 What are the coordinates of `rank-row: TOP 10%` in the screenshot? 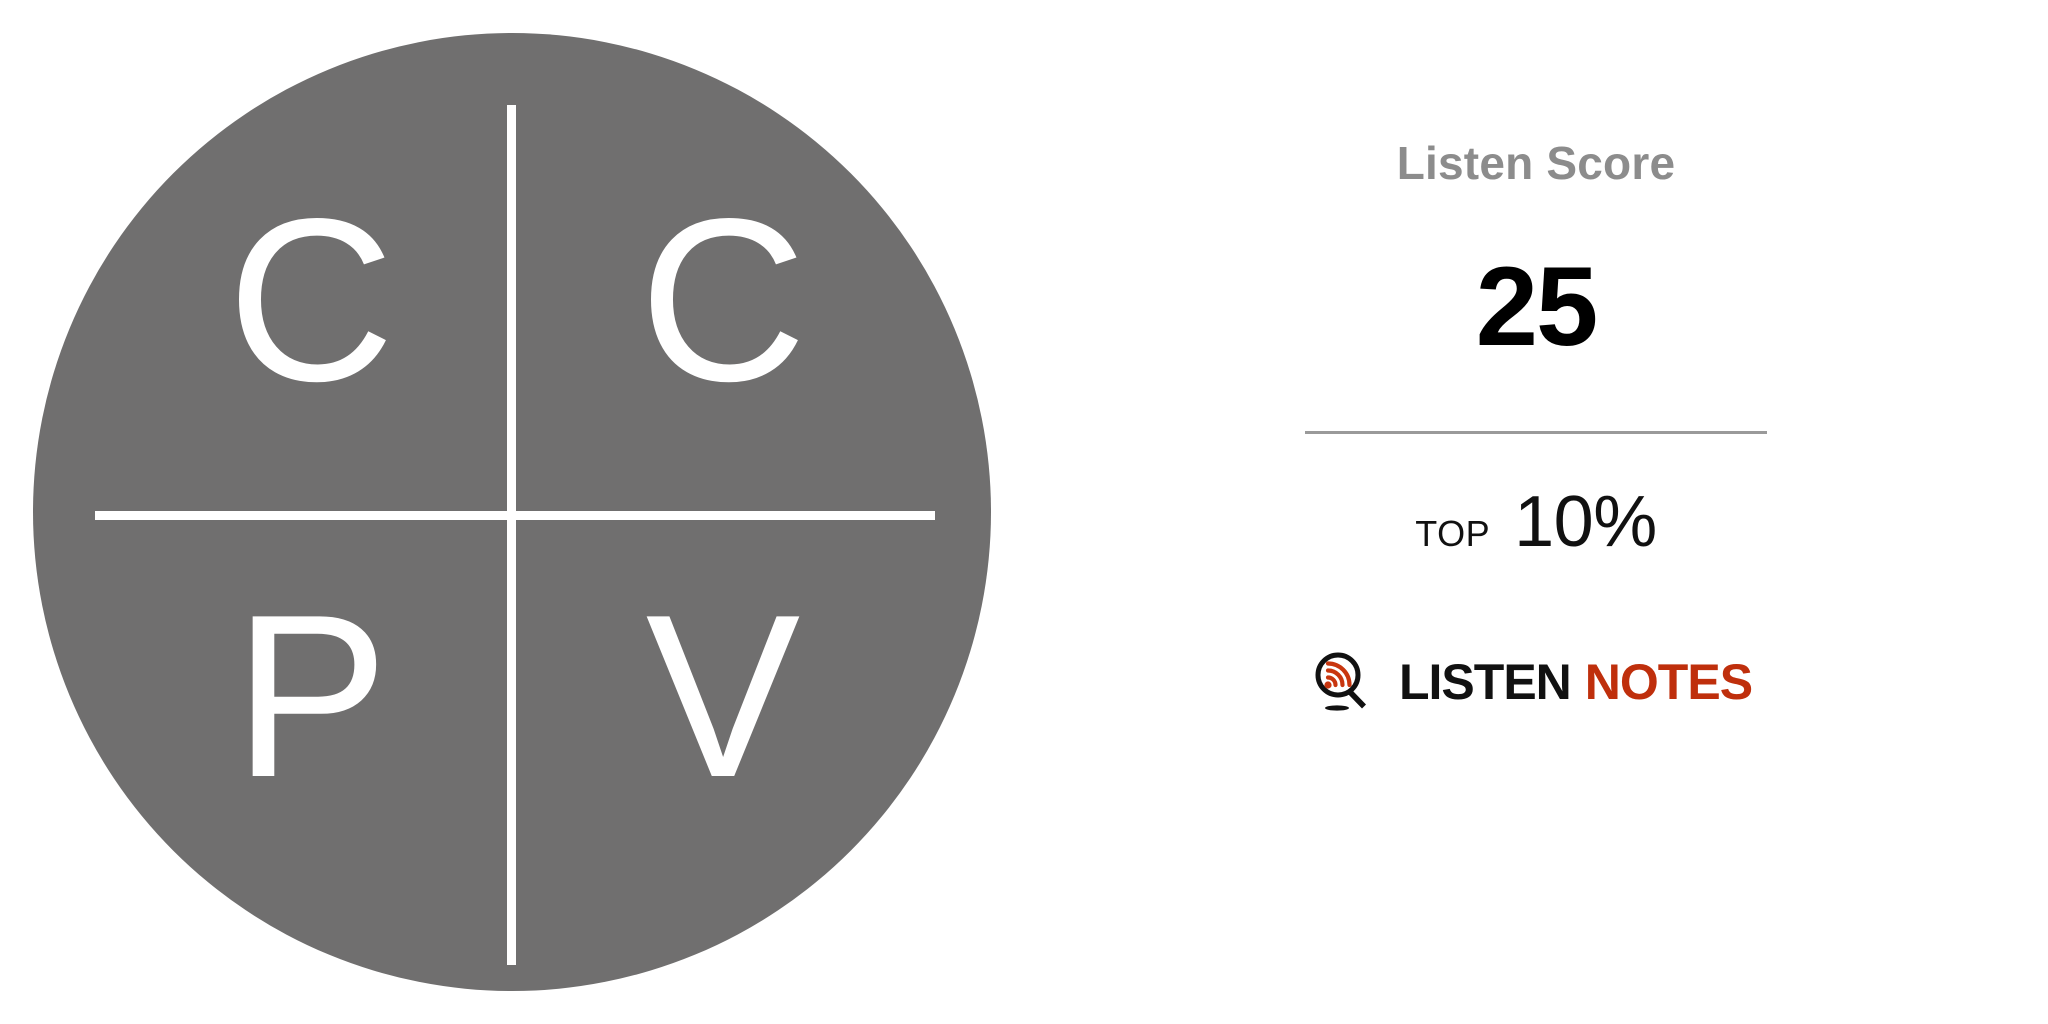 It's located at (1536, 496).